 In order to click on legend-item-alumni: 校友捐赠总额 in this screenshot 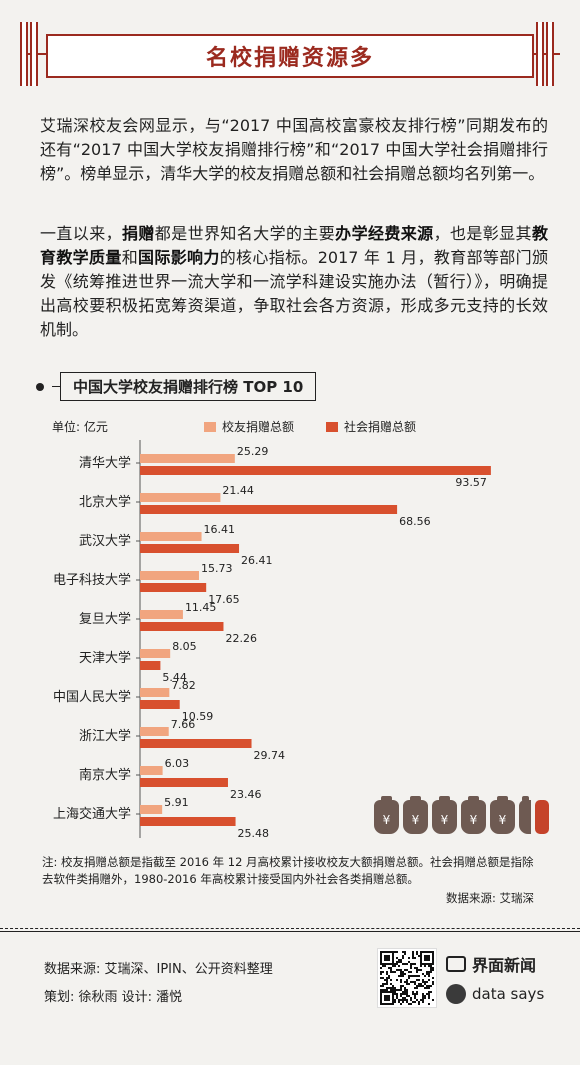, I will do `click(249, 426)`.